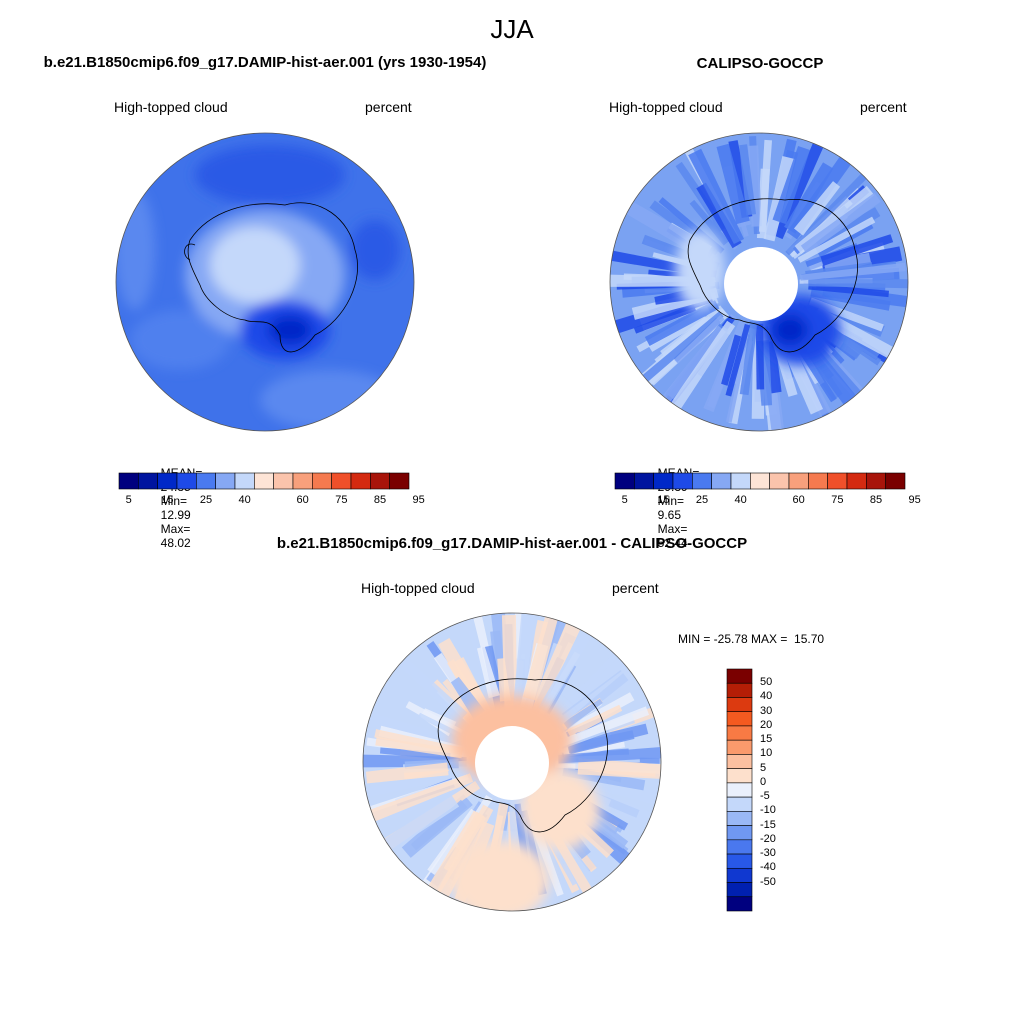  Describe the element at coordinates (512, 29) in the screenshot. I see `figure-title: JJA` at that location.